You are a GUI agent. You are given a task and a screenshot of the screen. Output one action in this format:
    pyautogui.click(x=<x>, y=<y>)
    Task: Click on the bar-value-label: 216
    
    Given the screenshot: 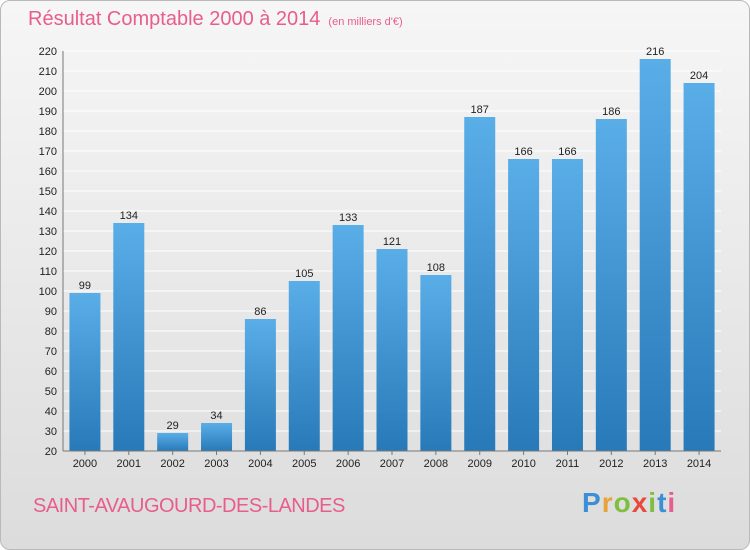 What is the action you would take?
    pyautogui.click(x=655, y=52)
    